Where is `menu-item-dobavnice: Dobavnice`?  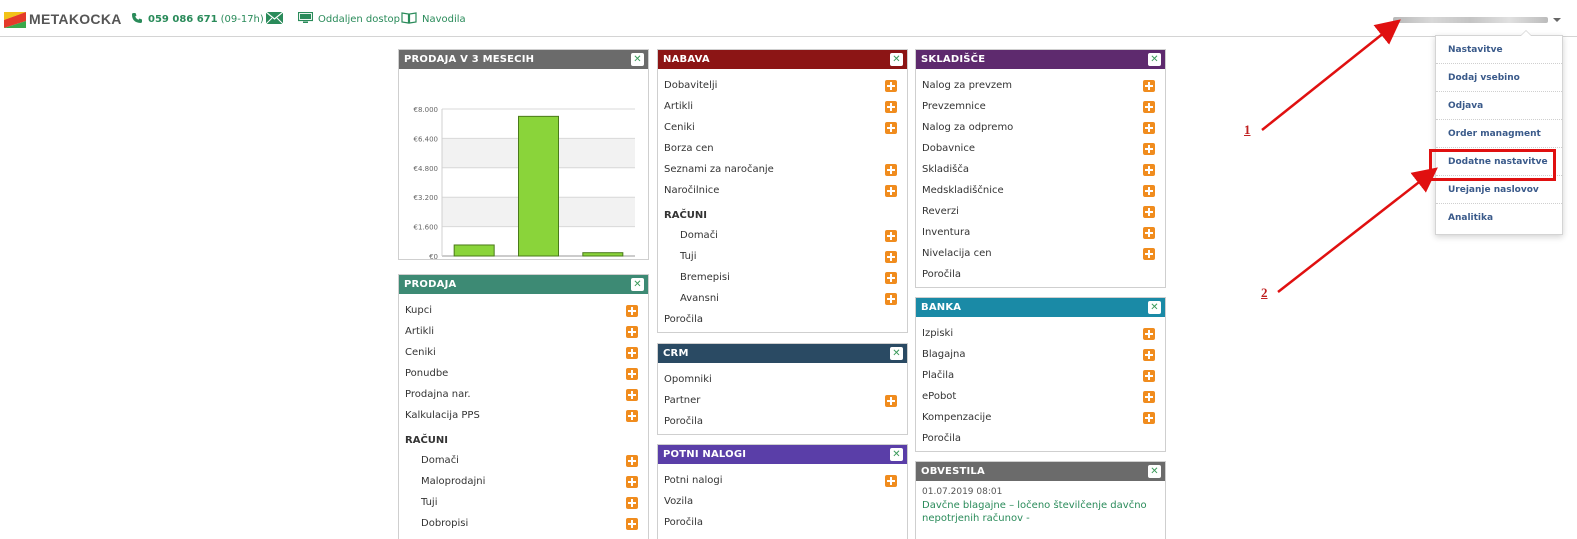
menu-item-dobavnice: Dobavnice is located at coordinates (1040, 148).